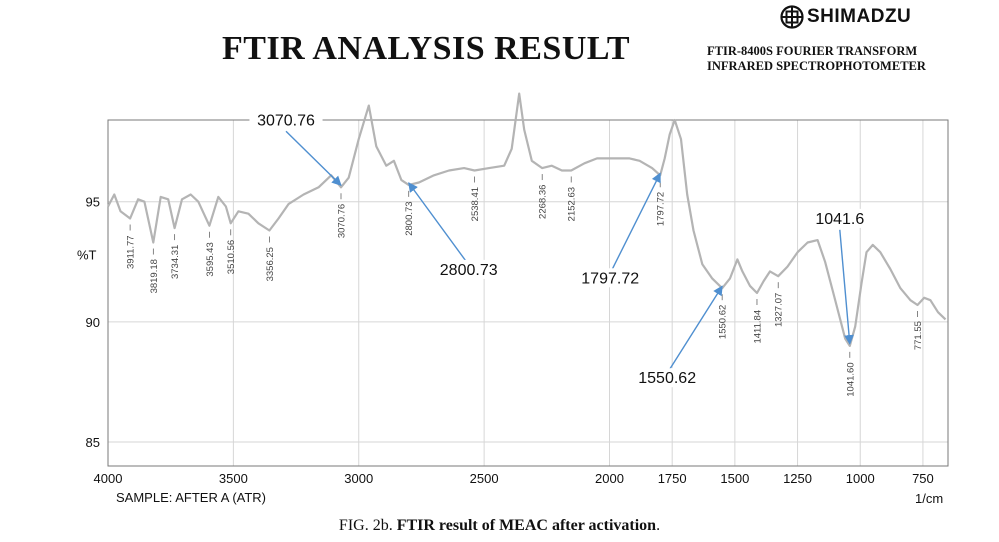 This screenshot has width=999, height=542. What do you see at coordinates (609, 478) in the screenshot?
I see `x-tick-label: 2000` at bounding box center [609, 478].